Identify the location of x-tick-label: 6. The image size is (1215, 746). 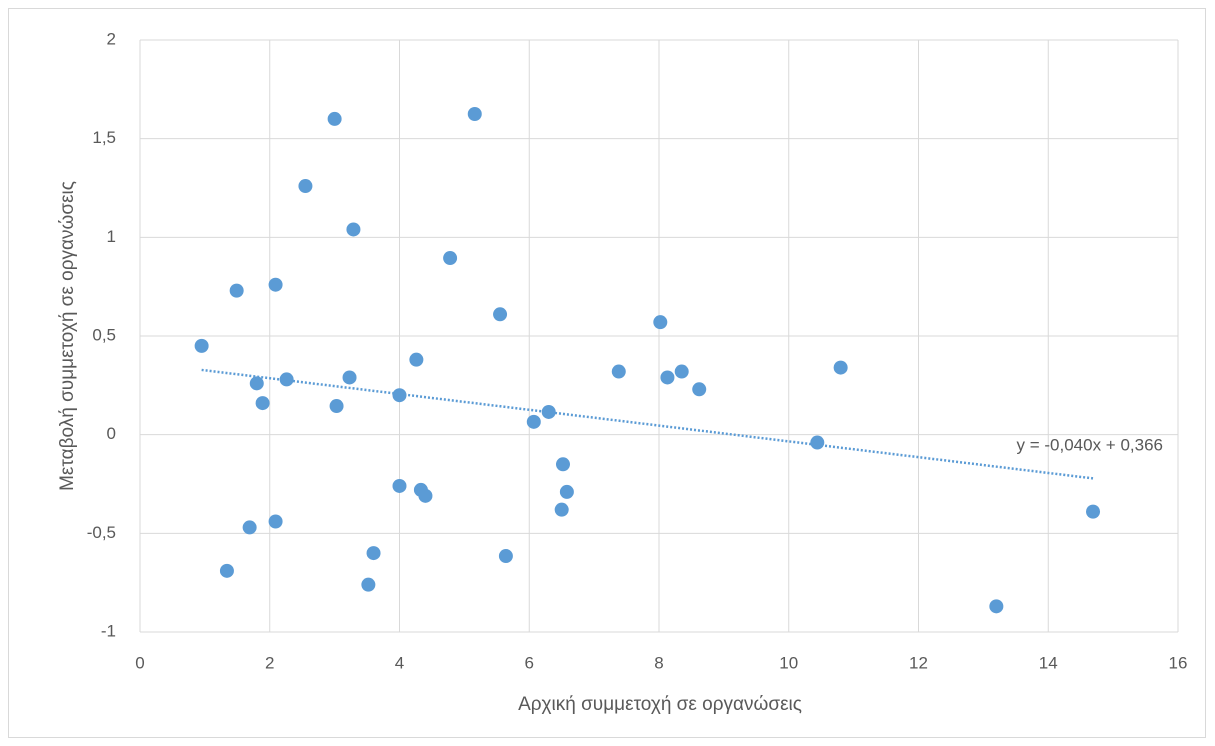
(529, 662).